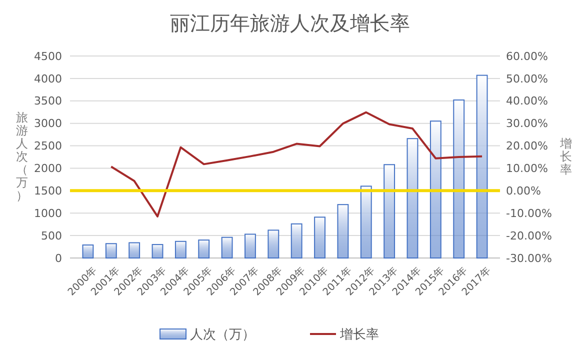 The width and height of the screenshot is (580, 348). Describe the element at coordinates (48, 79) in the screenshot. I see `y-tick-label: 4000` at that location.